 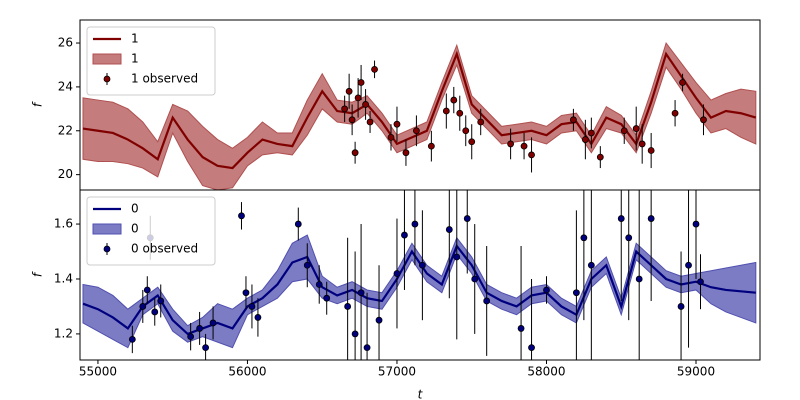 What do you see at coordinates (98, 372) in the screenshot?
I see `x-tick-label: 55000` at bounding box center [98, 372].